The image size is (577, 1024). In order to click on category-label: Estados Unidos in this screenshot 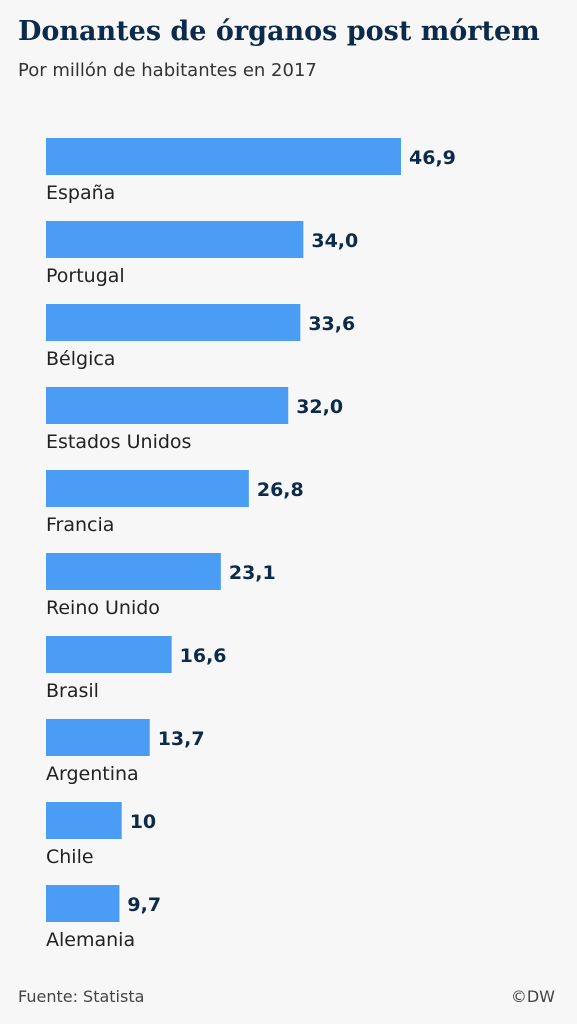, I will do `click(118, 442)`.